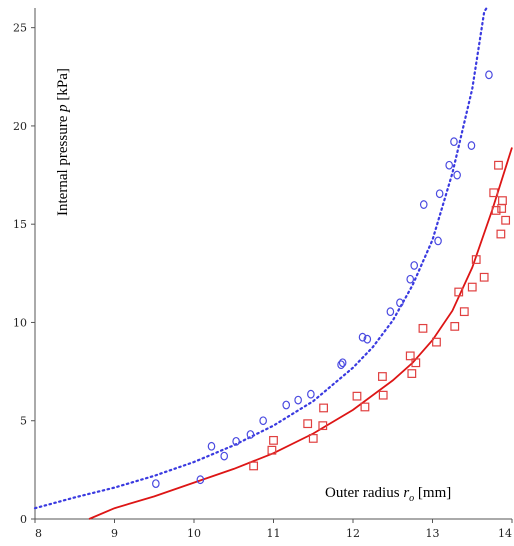  What do you see at coordinates (20, 126) in the screenshot?
I see `y-tick-label: 20` at bounding box center [20, 126].